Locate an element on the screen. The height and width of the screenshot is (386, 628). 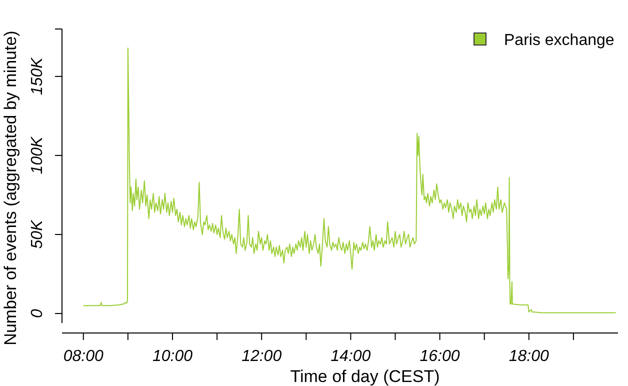
legend-label: Paris exchange is located at coordinates (559, 40).